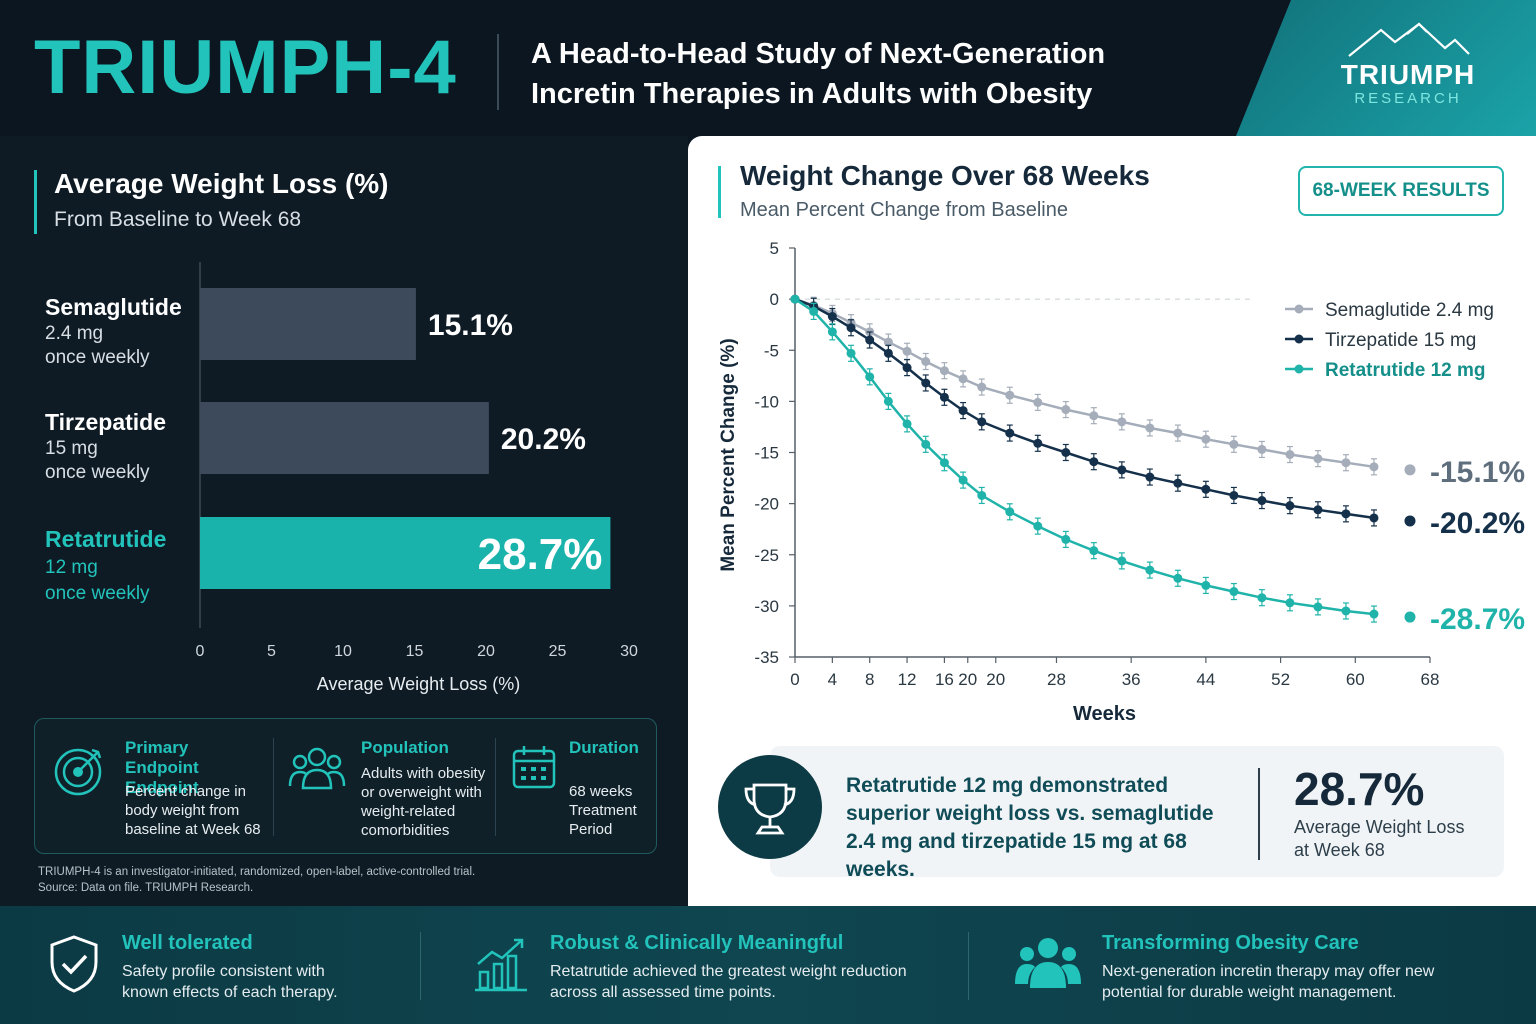  What do you see at coordinates (774, 248) in the screenshot?
I see `line-y-tick-label: 5` at bounding box center [774, 248].